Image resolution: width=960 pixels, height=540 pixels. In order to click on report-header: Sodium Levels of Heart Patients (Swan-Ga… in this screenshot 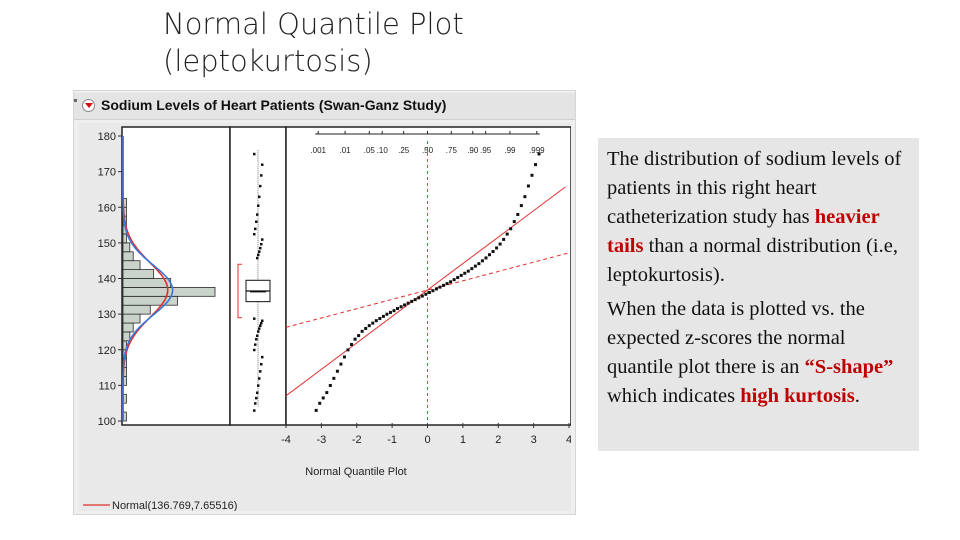, I will do `click(324, 106)`.